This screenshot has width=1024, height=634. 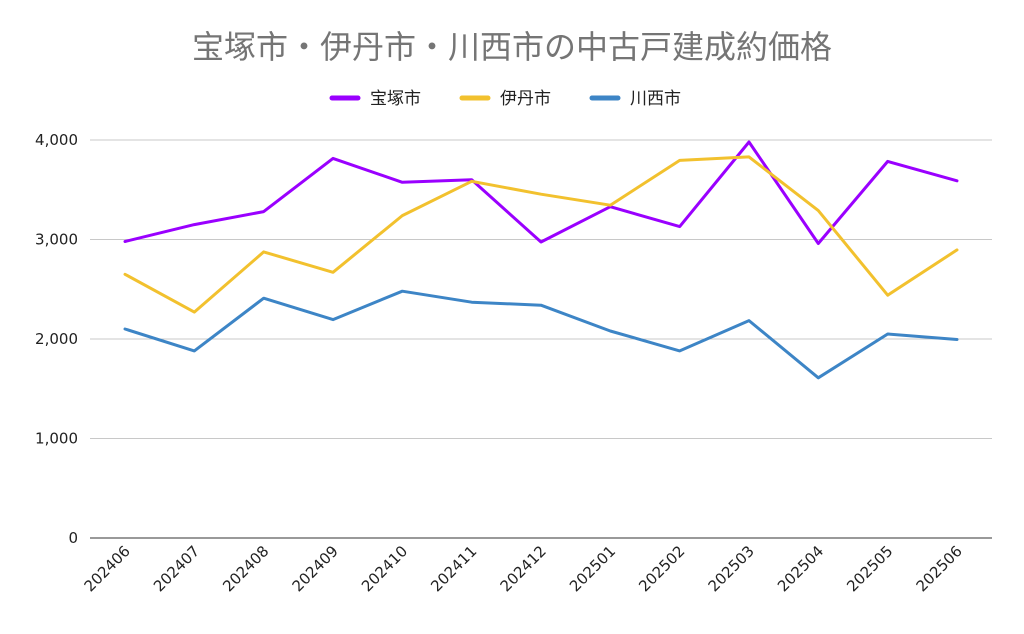 I want to click on y-axis: 0 1,000 2,000 3,000 4,000, so click(x=56, y=339).